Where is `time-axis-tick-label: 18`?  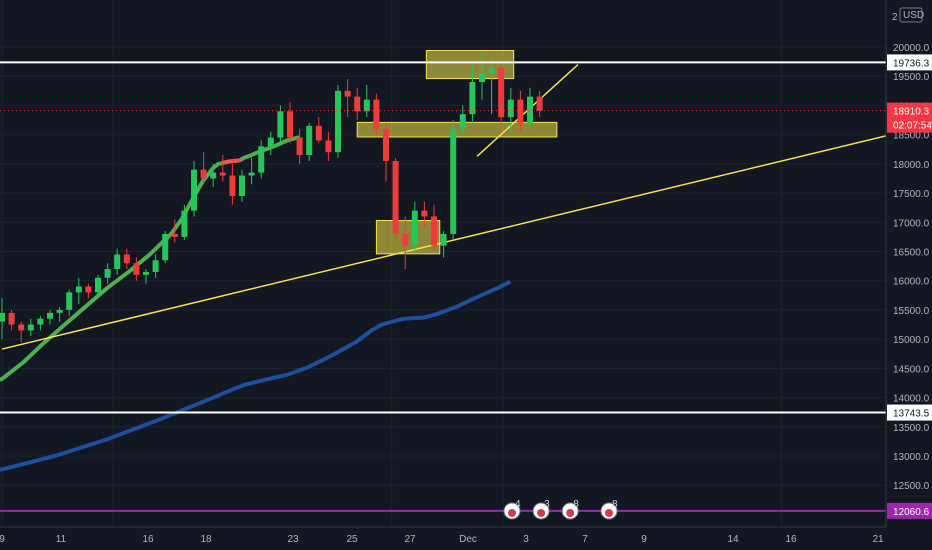
time-axis-tick-label: 18 is located at coordinates (206, 539).